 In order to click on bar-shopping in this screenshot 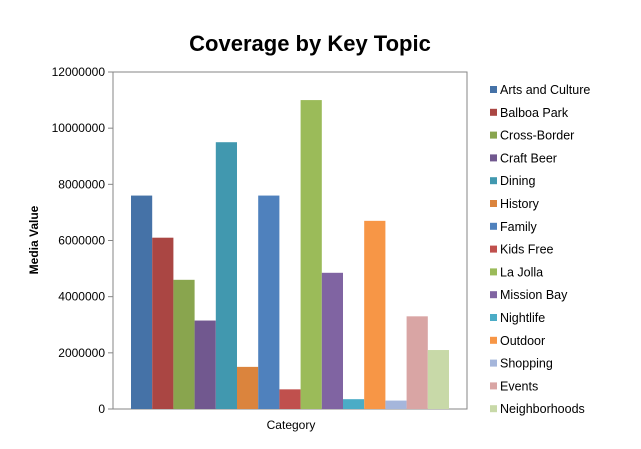, I will do `click(396, 404)`.